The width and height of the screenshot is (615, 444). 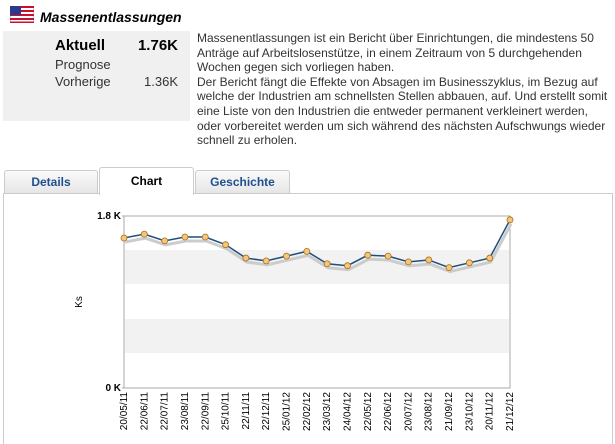 I want to click on x-tick-label: 20/07/12, so click(x=408, y=411).